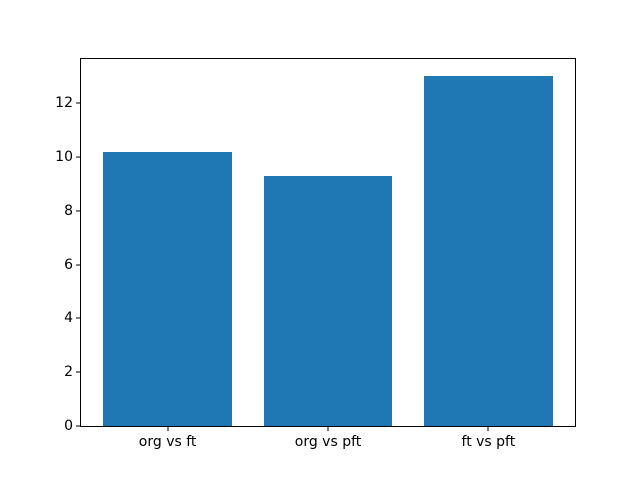 The image size is (640, 480). Describe the element at coordinates (167, 442) in the screenshot. I see `x-tick-label-org-vs-ft: org vs ft` at that location.